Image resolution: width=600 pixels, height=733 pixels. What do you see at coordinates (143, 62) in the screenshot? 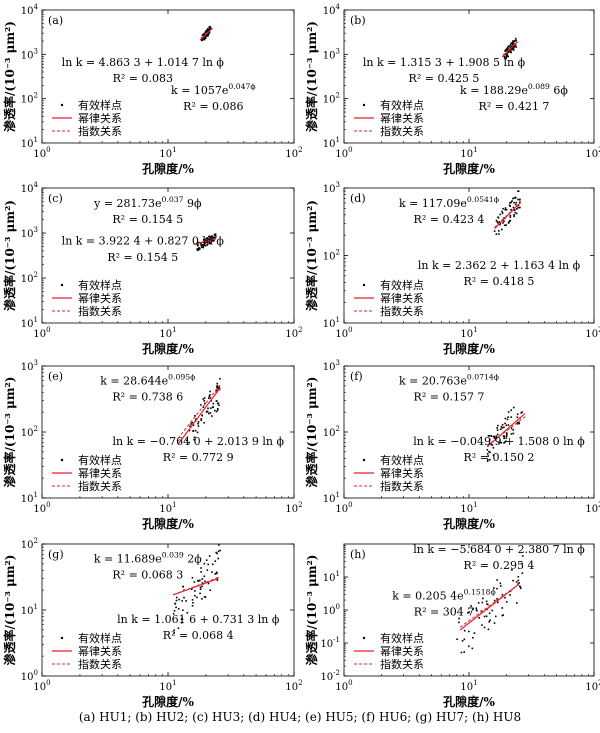
I see `fit-equation: ln k = 4.863 3 + 1.014 7 ln ϕ` at bounding box center [143, 62].